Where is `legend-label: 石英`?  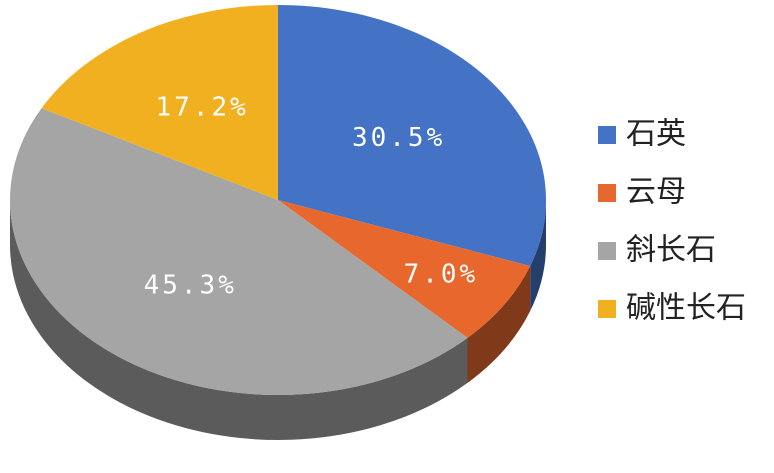
legend-label: 石英 is located at coordinates (656, 134).